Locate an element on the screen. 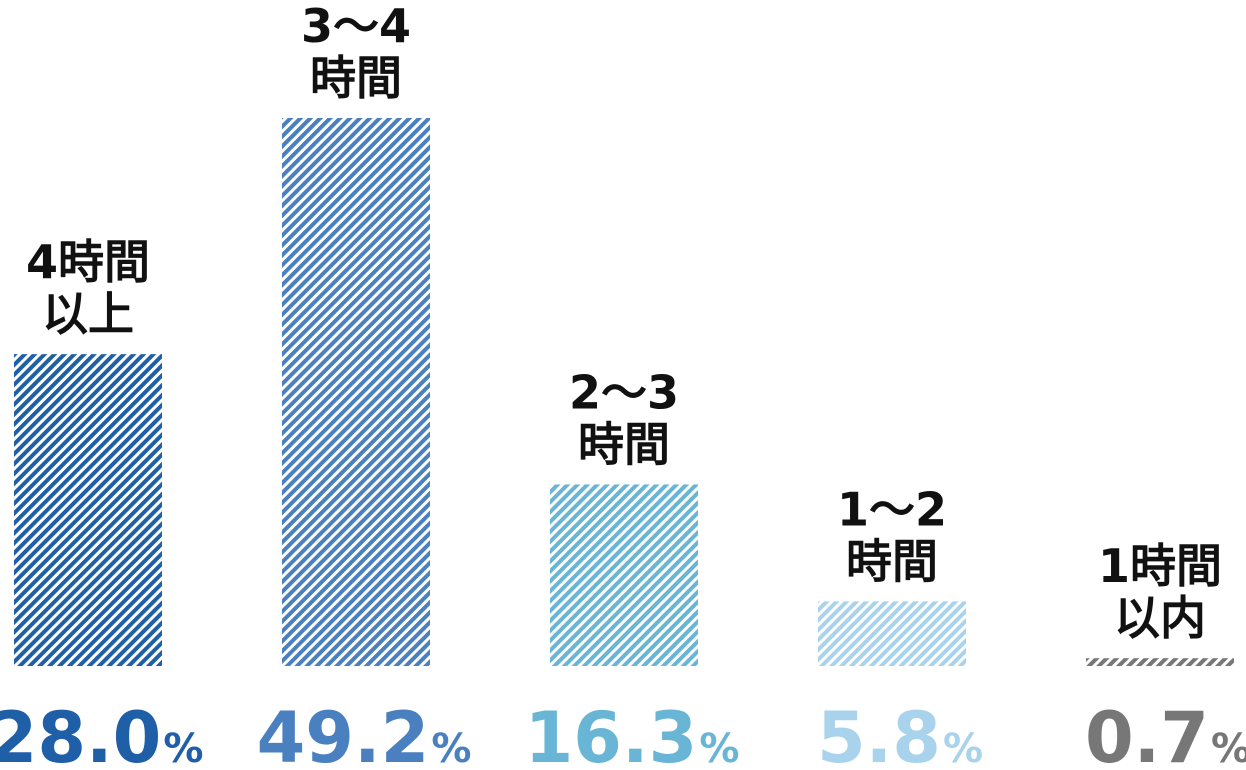 The width and height of the screenshot is (1246, 770). value-label-5: 0.7% is located at coordinates (1165, 733).